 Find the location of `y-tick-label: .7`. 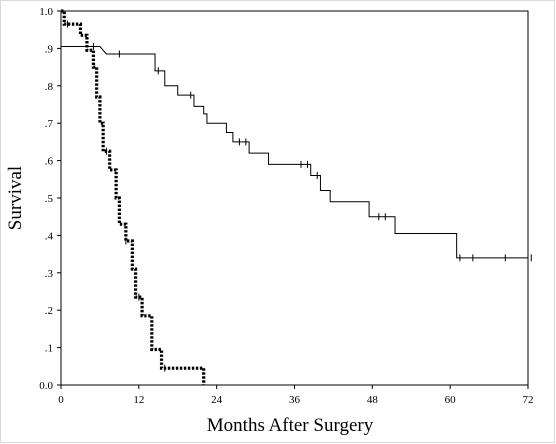

y-tick-label: .7 is located at coordinates (49, 124).